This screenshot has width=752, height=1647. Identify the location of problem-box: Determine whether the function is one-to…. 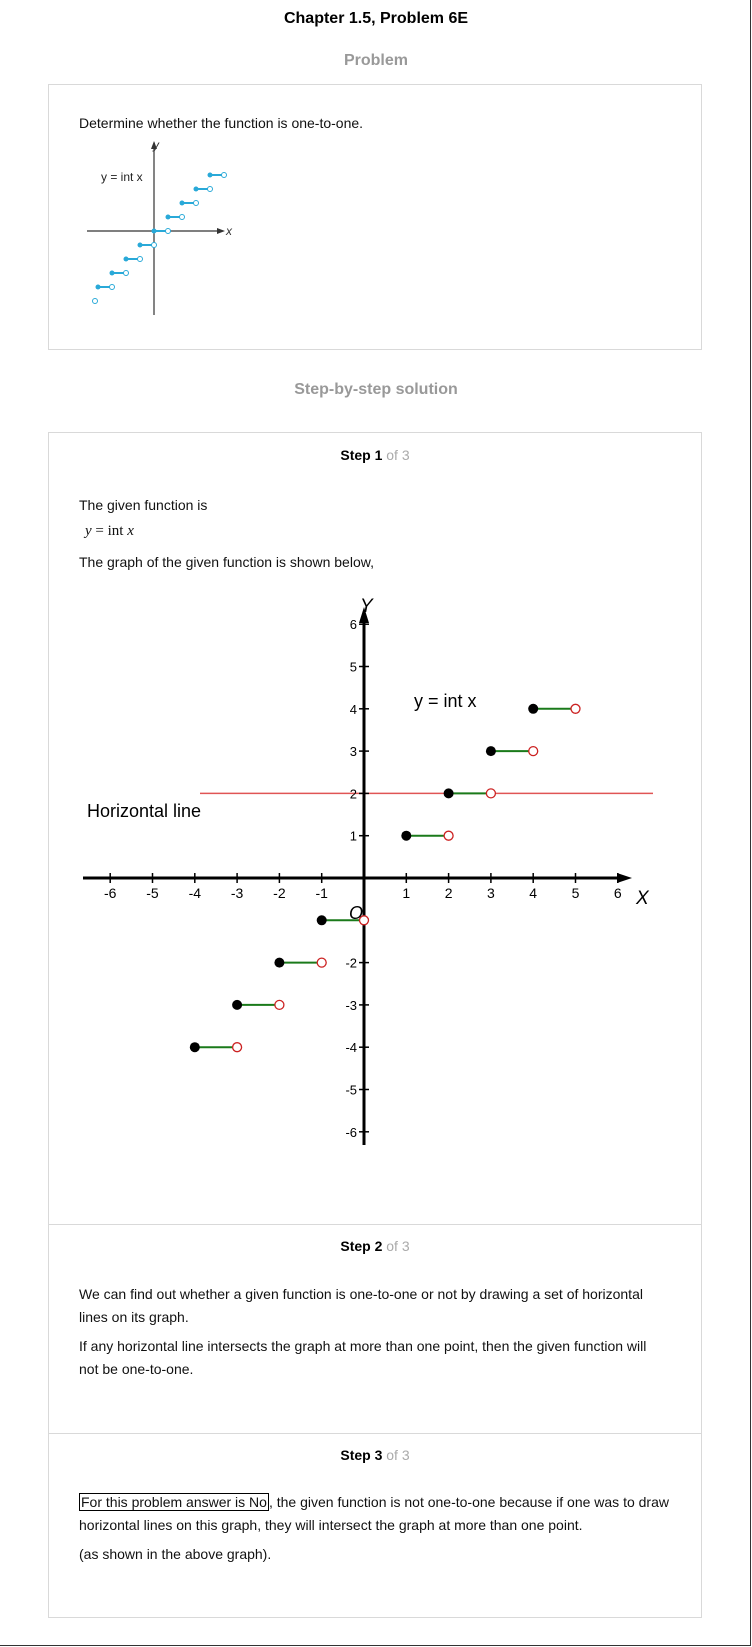
(375, 217).